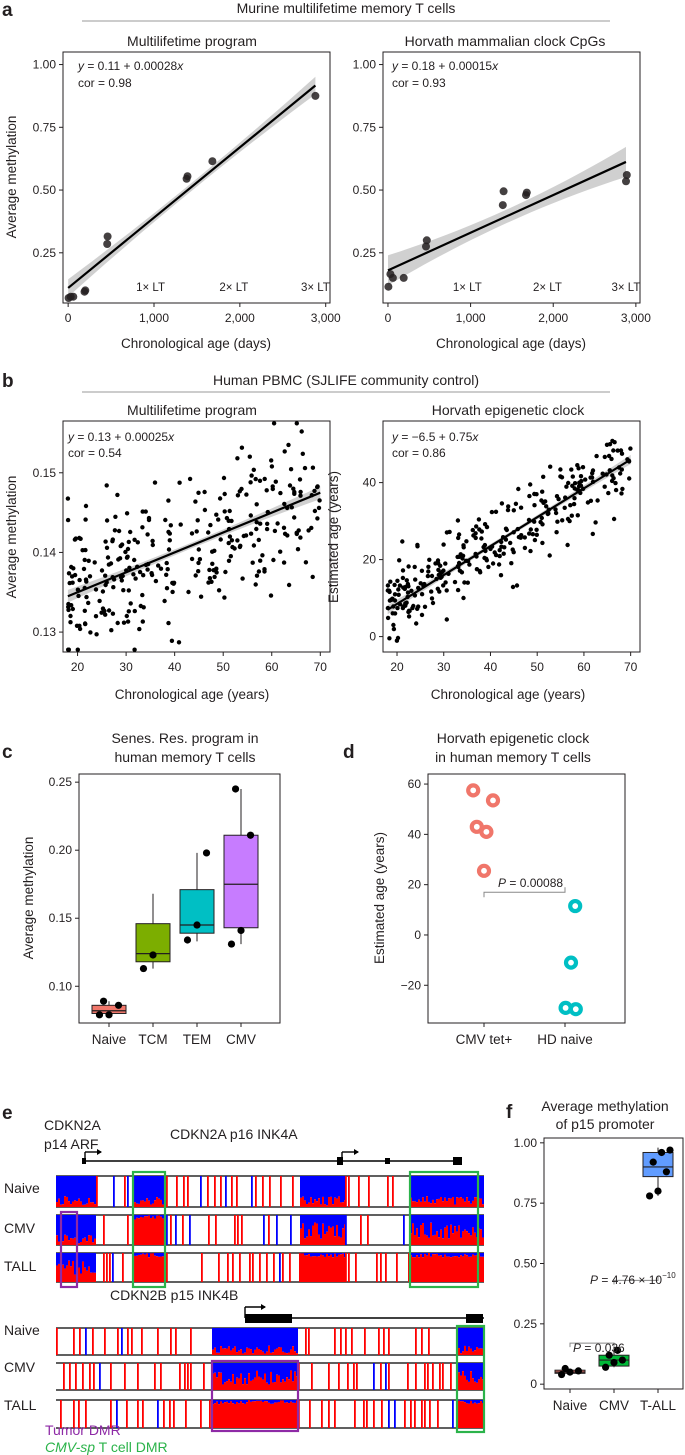 The height and width of the screenshot is (1455, 685). Describe the element at coordinates (28, 898) in the screenshot. I see `c-ylabel: Average methylation` at that location.